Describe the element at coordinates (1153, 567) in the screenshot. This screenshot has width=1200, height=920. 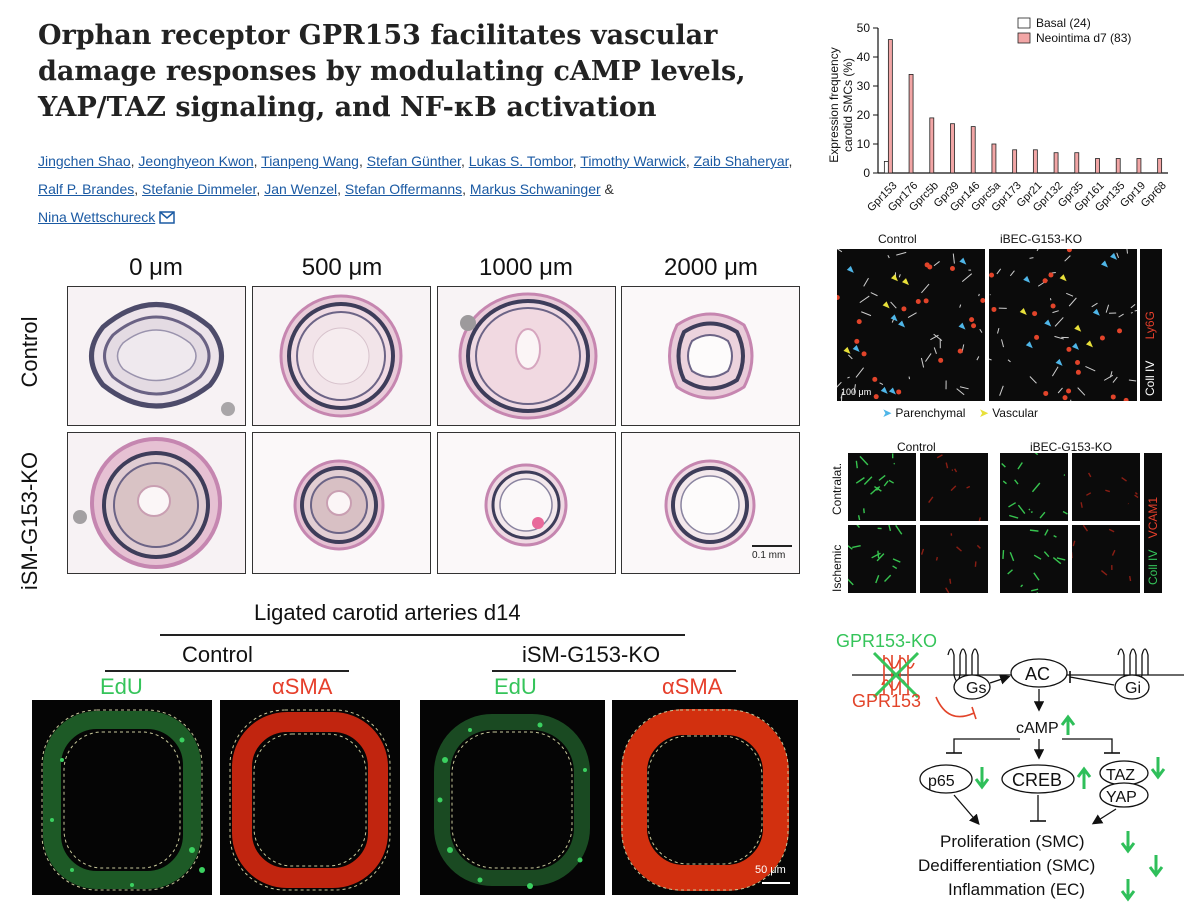
I see `vcam-side-label-collIV: Coll IV` at that location.